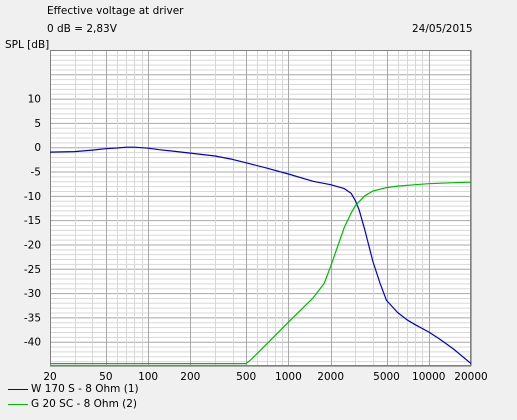  What do you see at coordinates (32, 318) in the screenshot?
I see `y-tick-label: -35` at bounding box center [32, 318].